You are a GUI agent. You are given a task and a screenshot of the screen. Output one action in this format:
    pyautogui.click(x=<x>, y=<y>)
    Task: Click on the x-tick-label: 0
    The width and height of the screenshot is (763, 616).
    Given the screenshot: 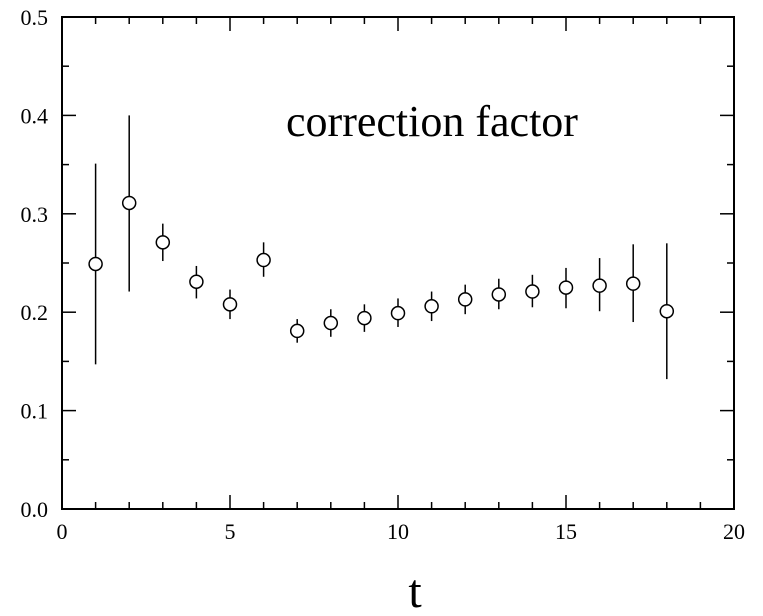 What is the action you would take?
    pyautogui.click(x=62, y=531)
    